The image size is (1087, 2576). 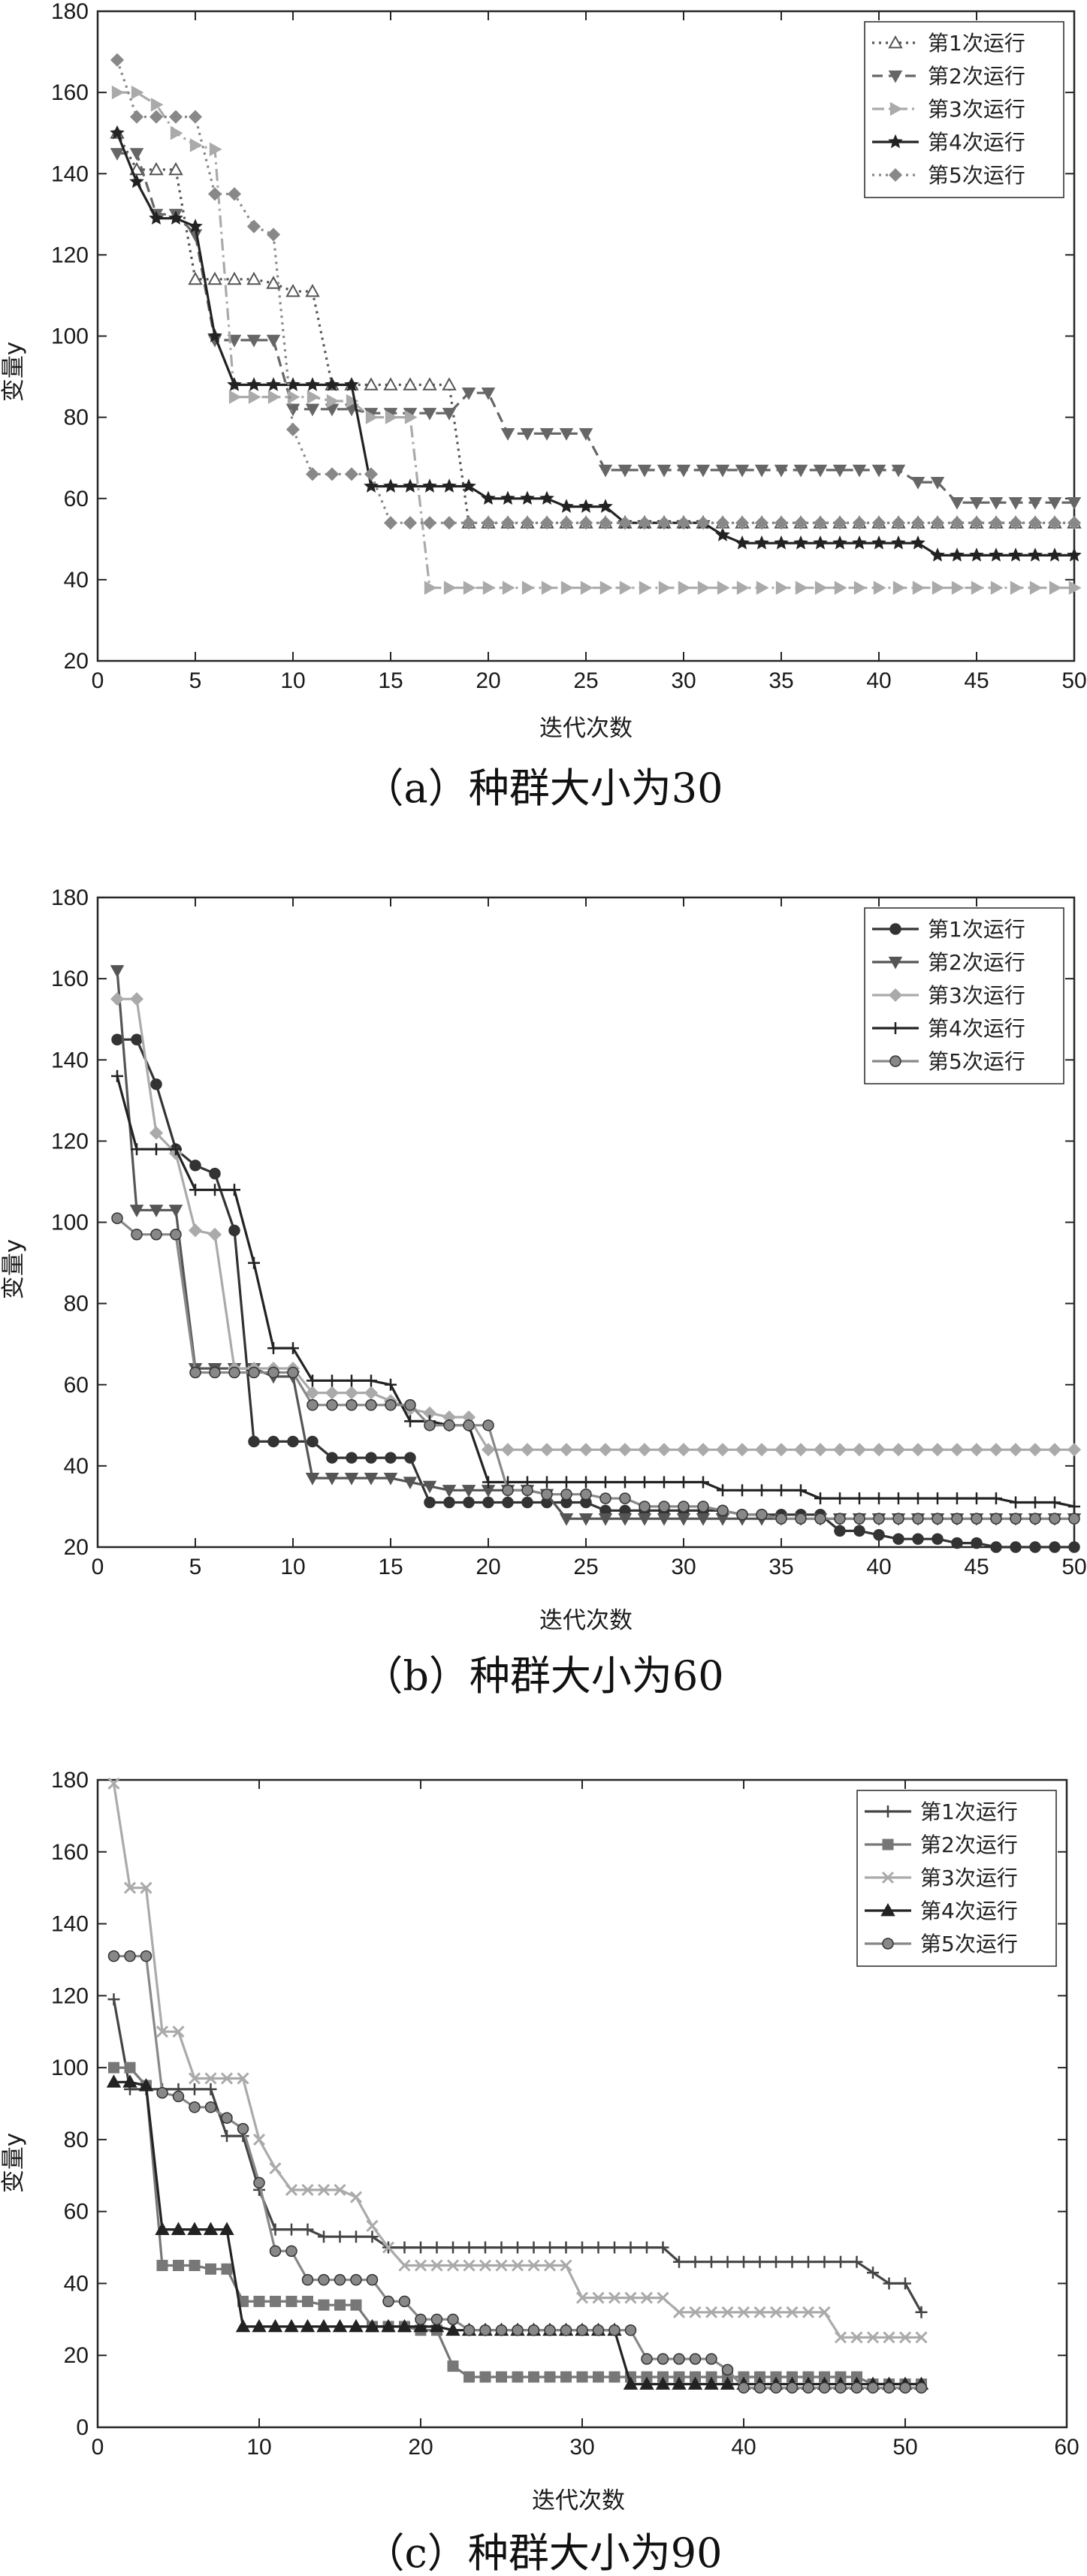 I want to click on y-tick-label: 0, so click(x=82, y=2427).